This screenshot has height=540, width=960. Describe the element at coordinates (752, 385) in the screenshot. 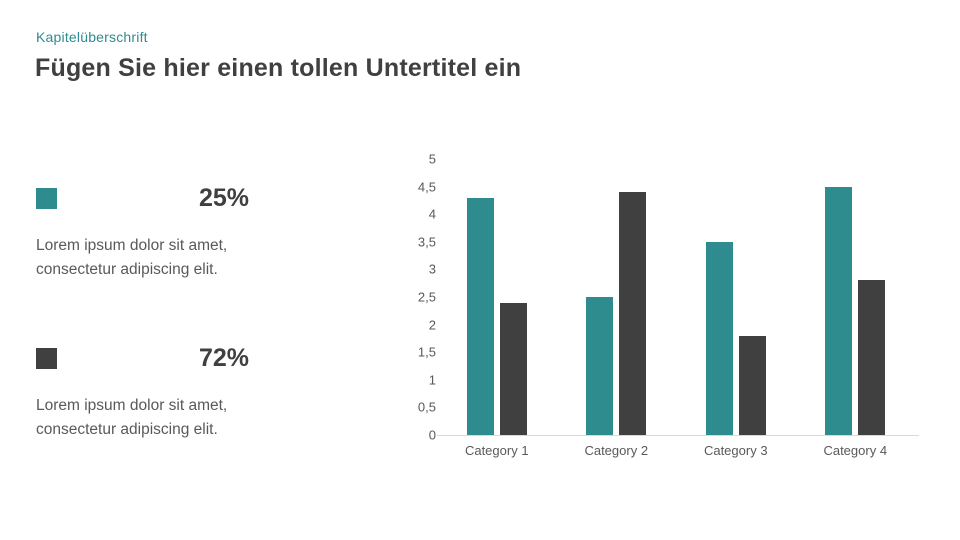

I see `bar-series-dark-cat3` at that location.